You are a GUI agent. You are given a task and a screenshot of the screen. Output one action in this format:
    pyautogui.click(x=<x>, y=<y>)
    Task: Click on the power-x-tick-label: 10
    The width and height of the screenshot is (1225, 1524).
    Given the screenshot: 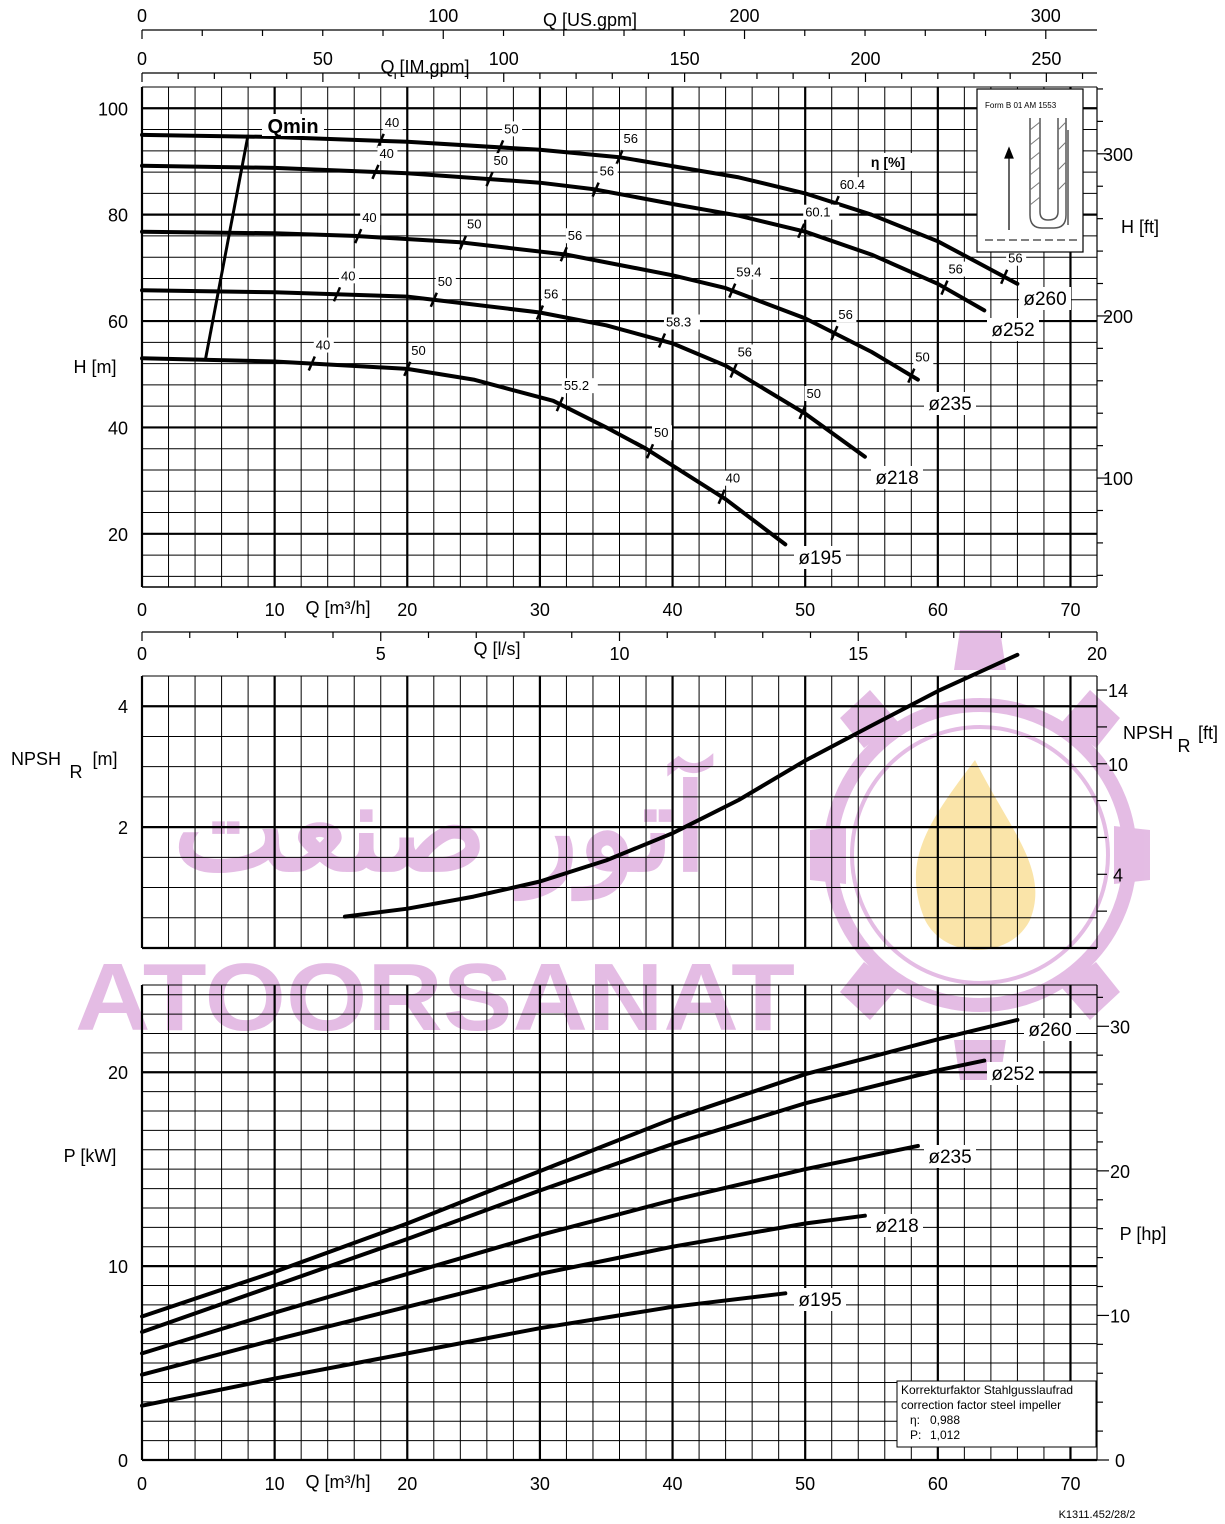 What is the action you would take?
    pyautogui.click(x=275, y=1484)
    